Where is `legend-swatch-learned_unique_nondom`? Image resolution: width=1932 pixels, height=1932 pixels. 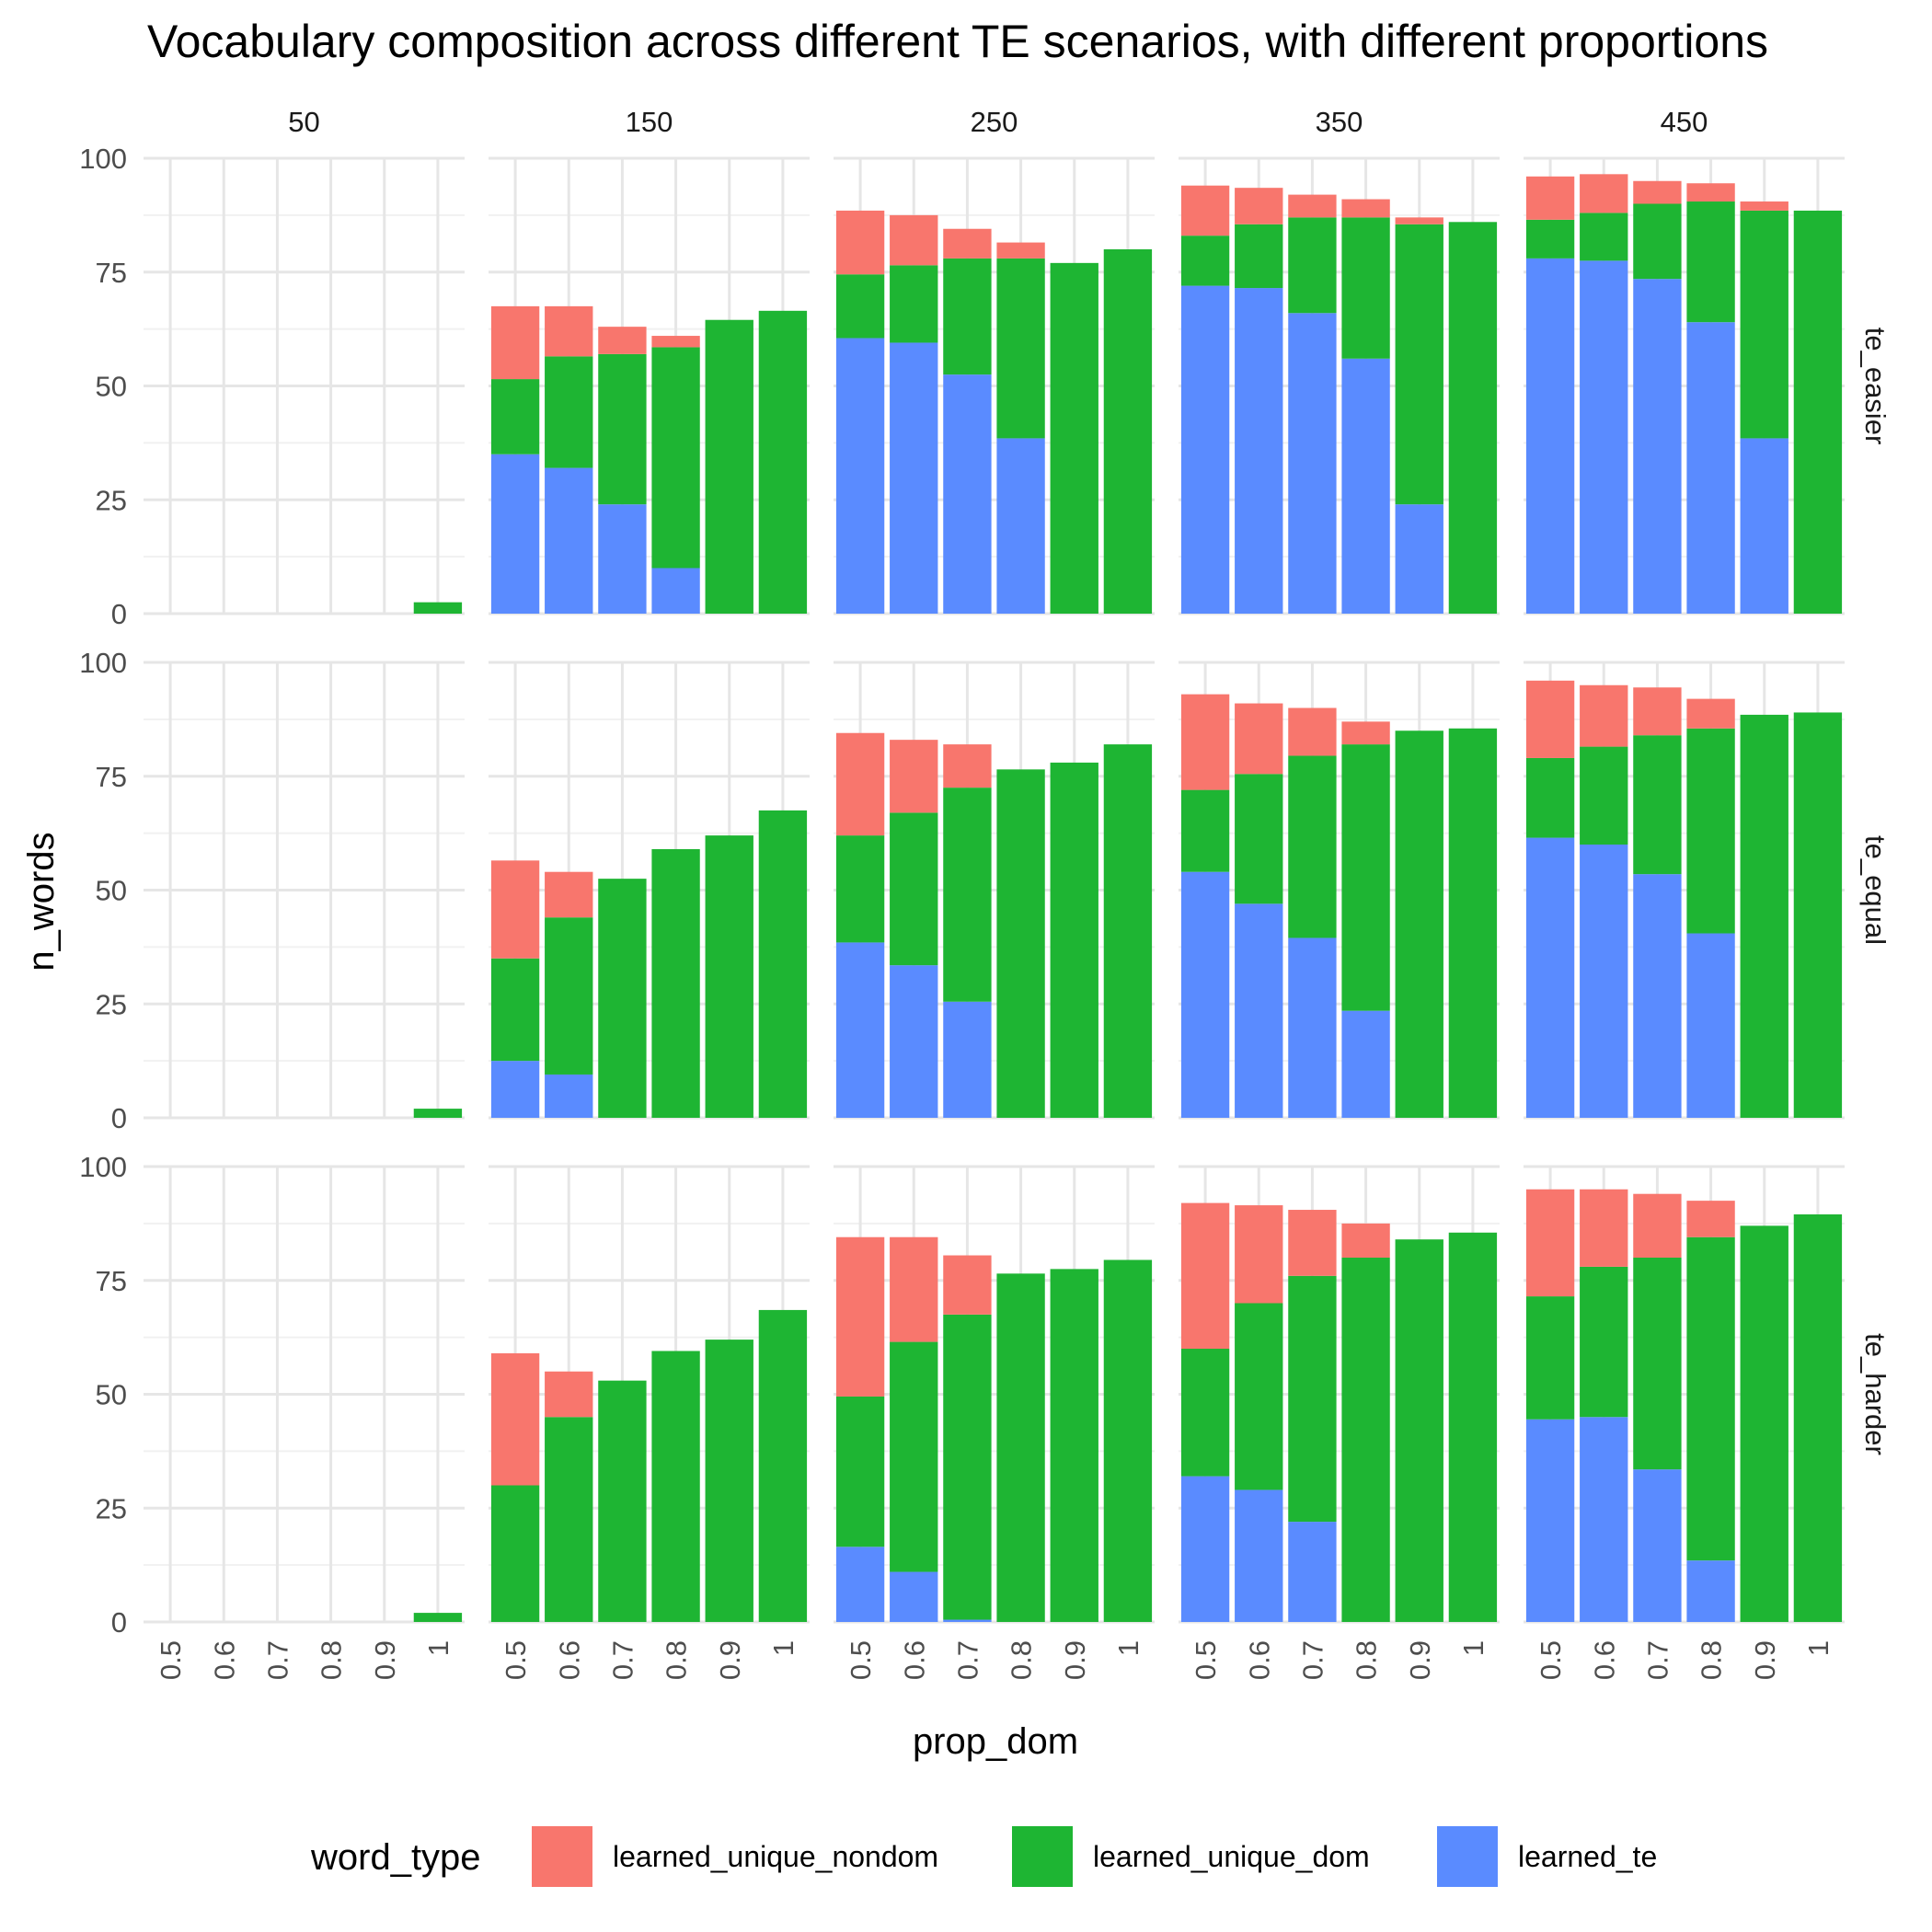 legend-swatch-learned_unique_nondom is located at coordinates (562, 1856).